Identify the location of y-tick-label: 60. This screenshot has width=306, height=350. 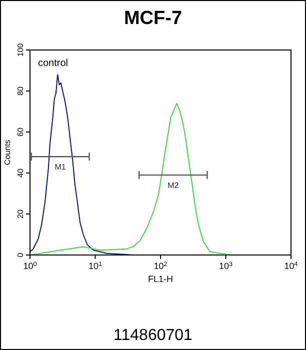
(20, 131).